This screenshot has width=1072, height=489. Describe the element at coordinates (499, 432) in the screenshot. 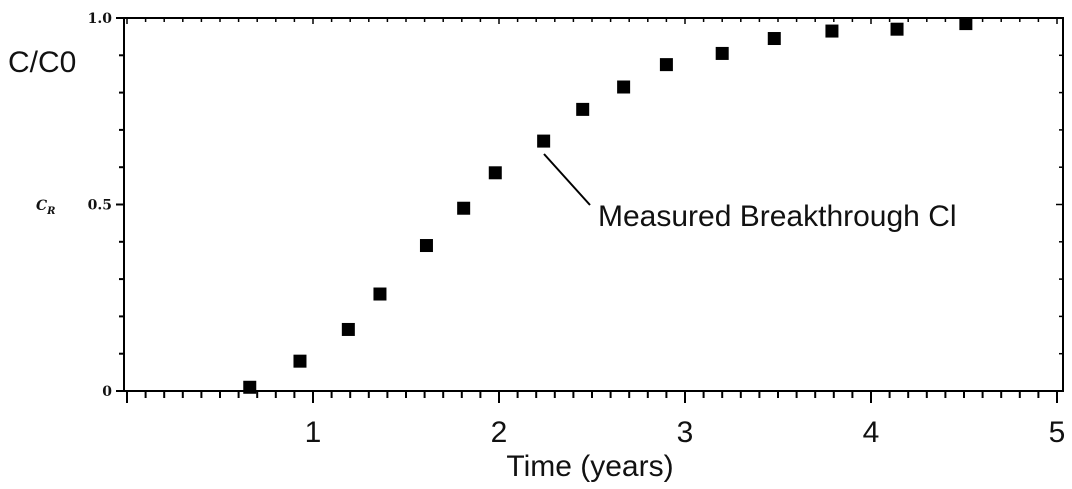

I see `x-tick-label: 2` at that location.